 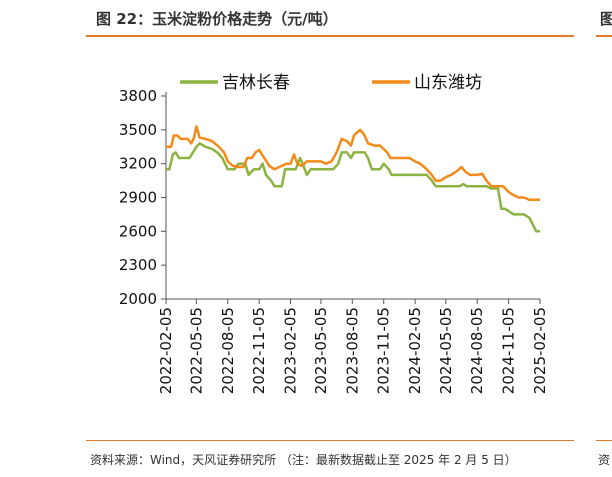 I want to click on series-layer, so click(x=353, y=179).